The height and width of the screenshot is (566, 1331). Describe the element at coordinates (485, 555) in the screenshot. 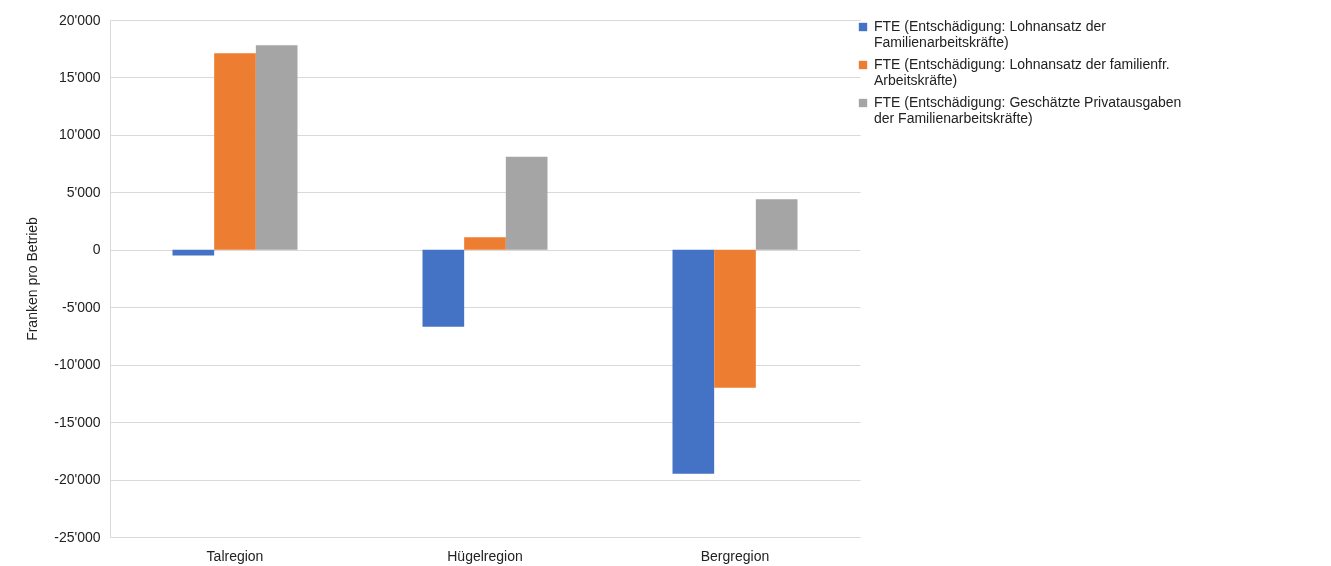

I see `x-tick-label: Hügelregion` at that location.